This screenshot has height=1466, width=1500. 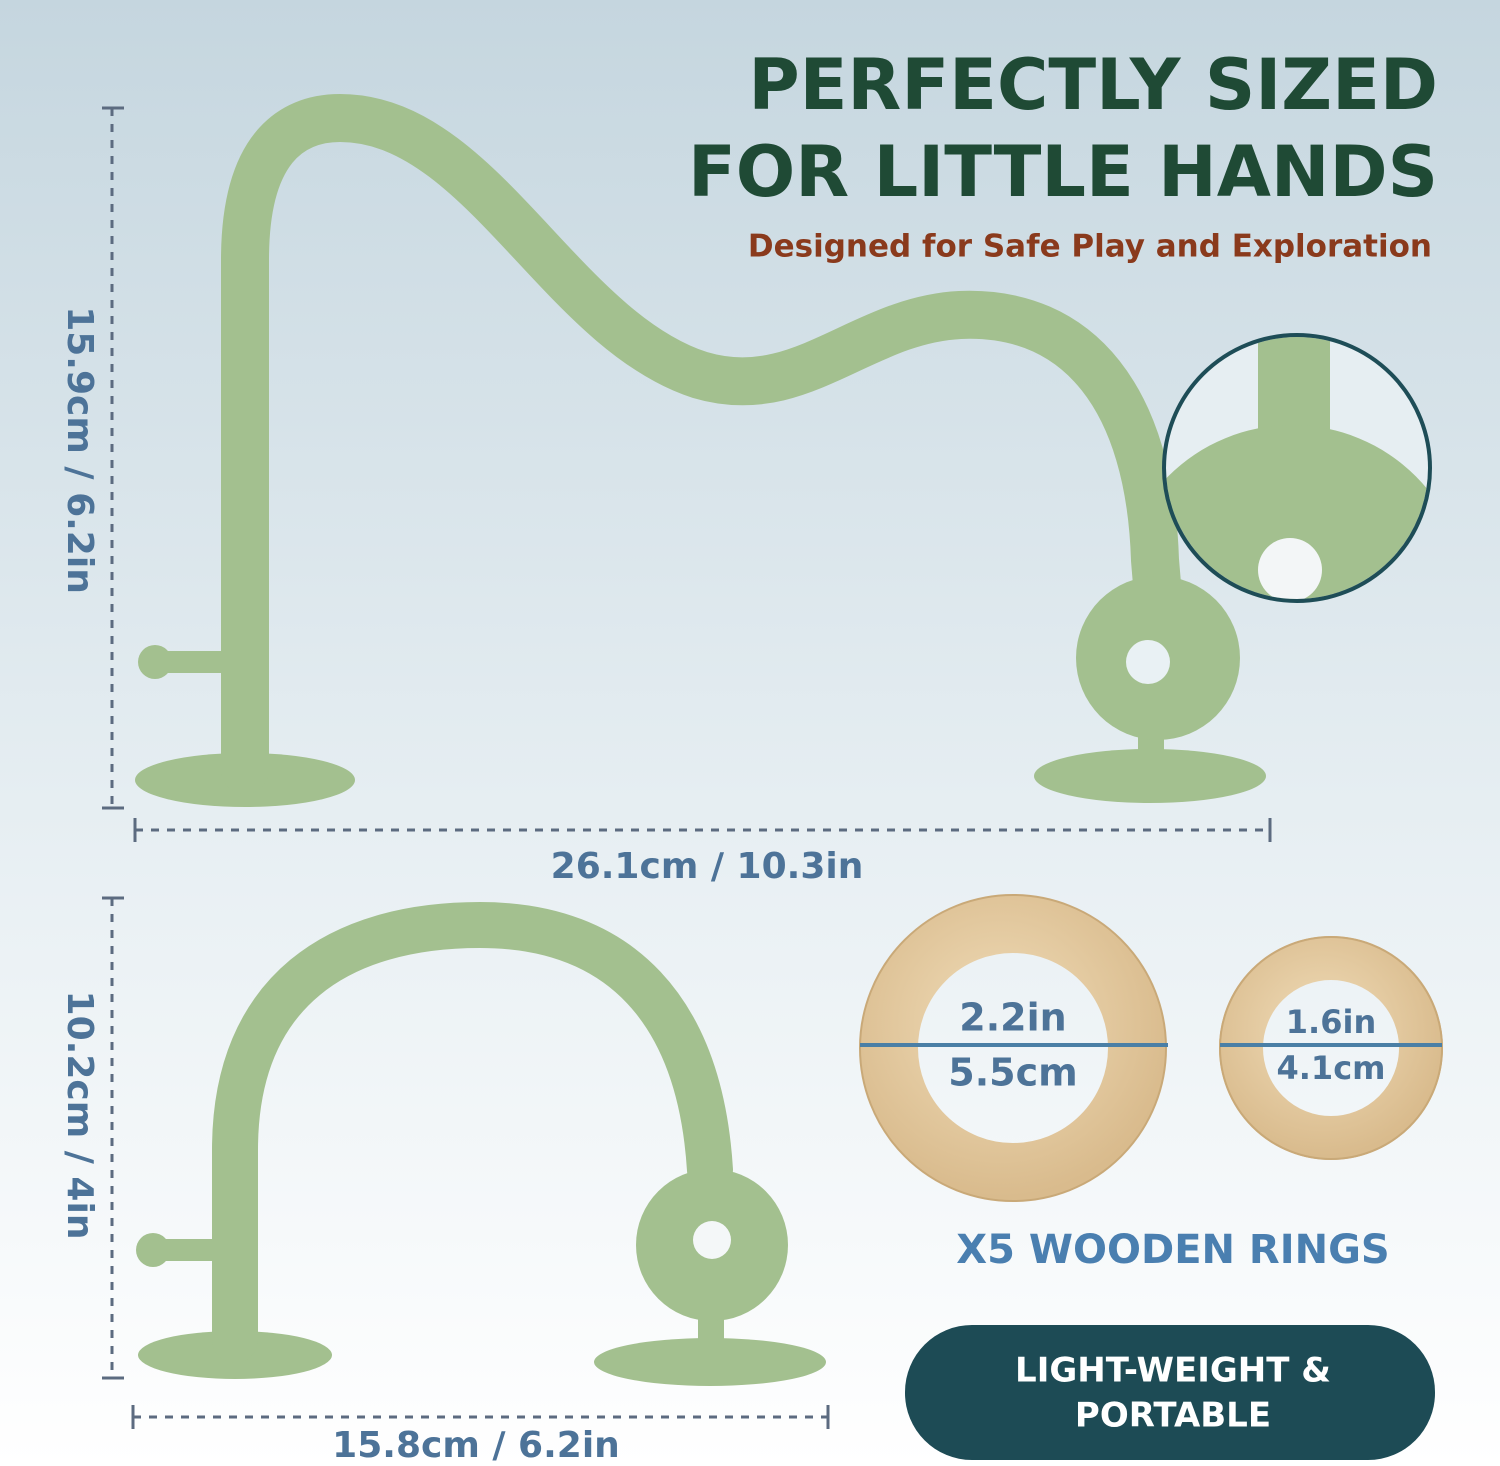 I want to click on ring-inch-label: 2.2in, so click(x=1012, y=1018).